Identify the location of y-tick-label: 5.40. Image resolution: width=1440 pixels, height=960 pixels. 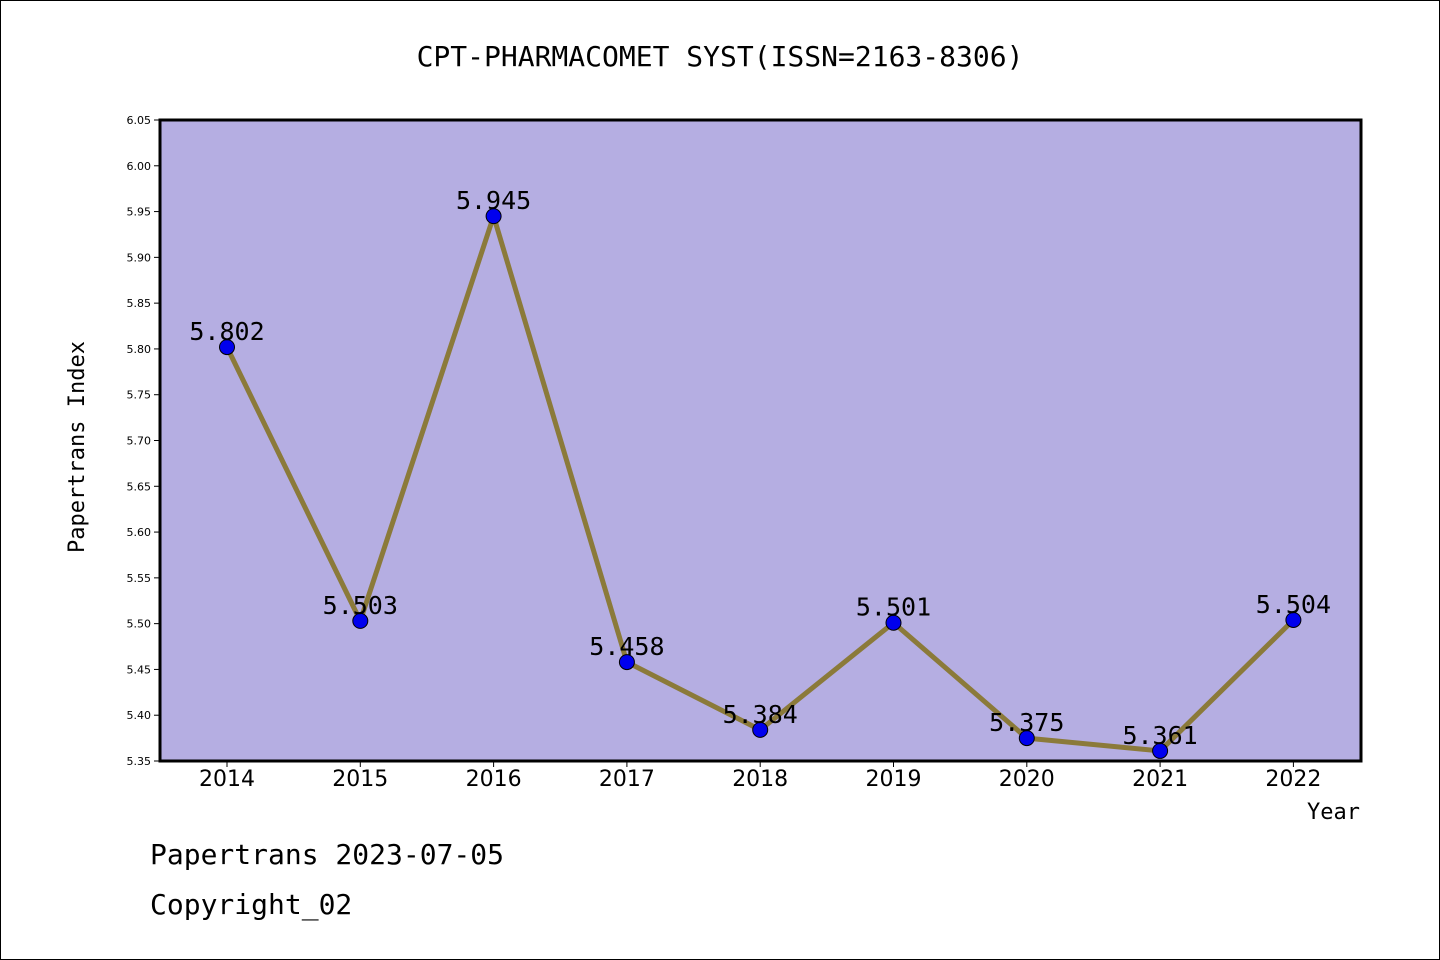
(139, 715).